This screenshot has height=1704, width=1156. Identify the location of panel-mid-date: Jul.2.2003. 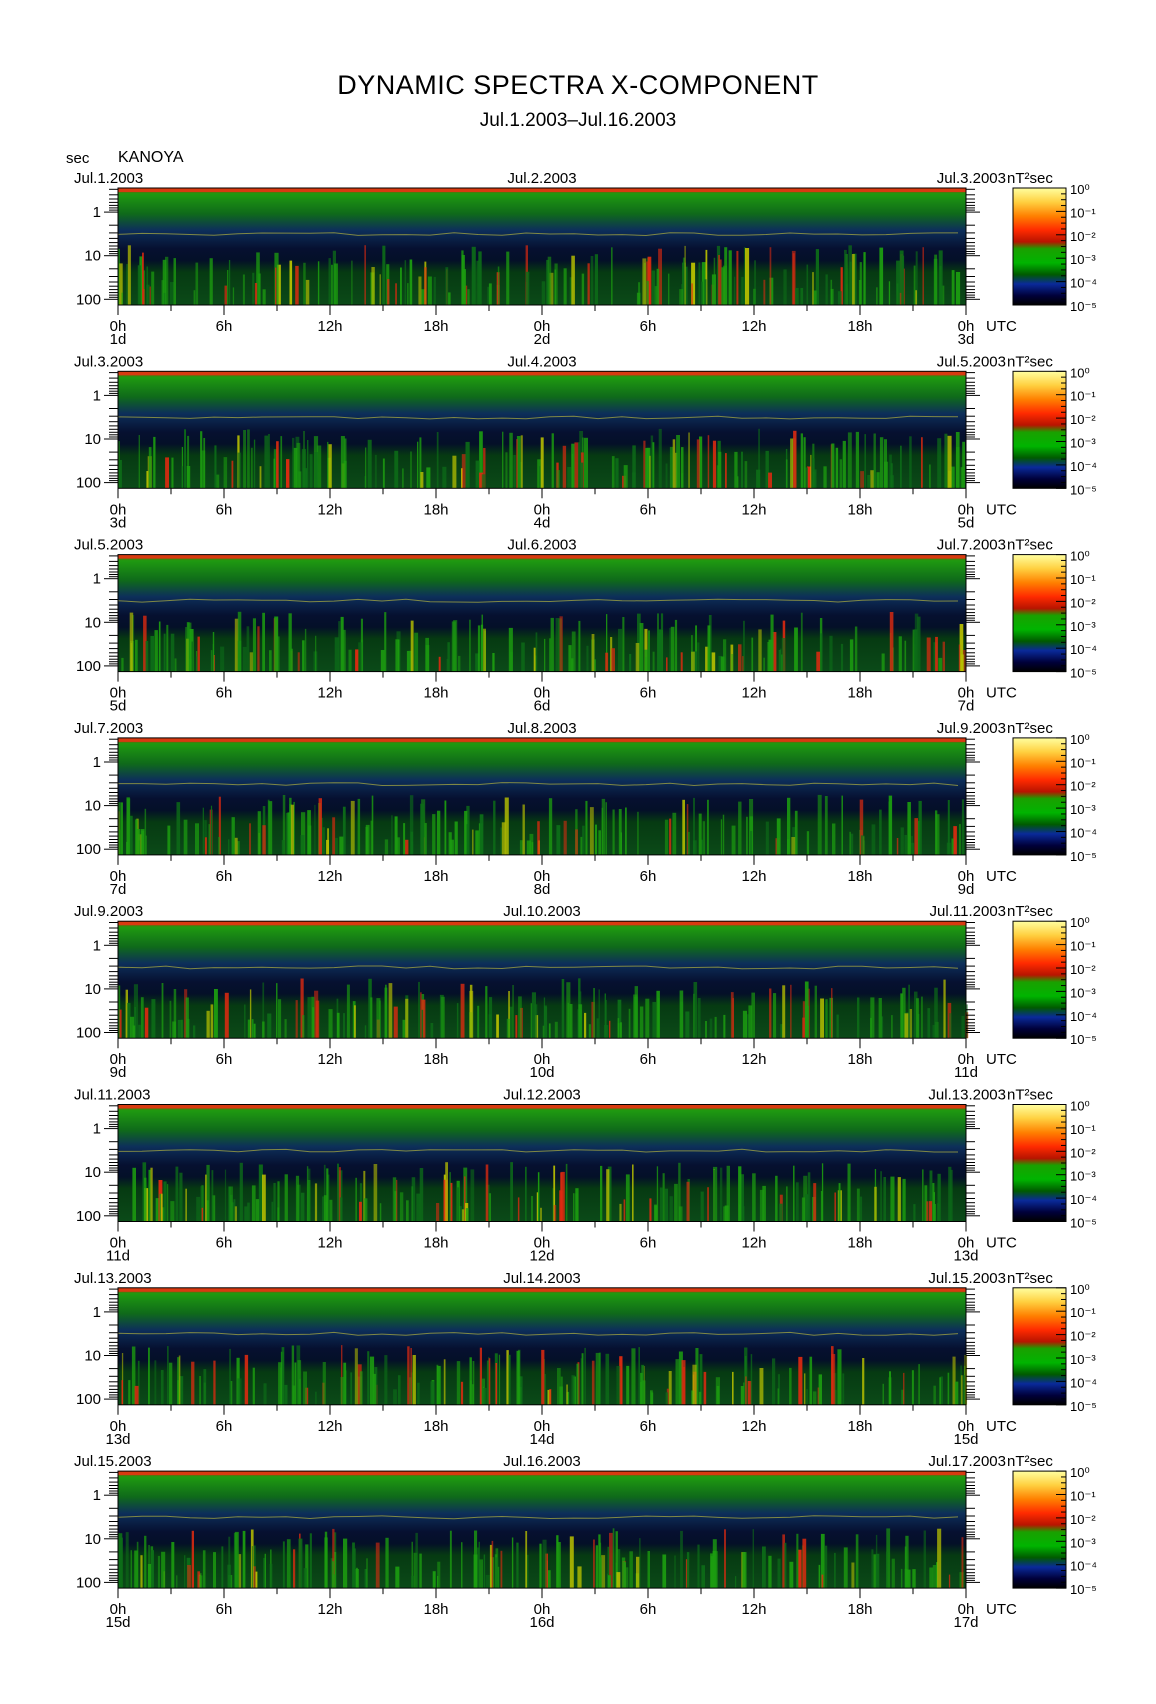
(541, 178).